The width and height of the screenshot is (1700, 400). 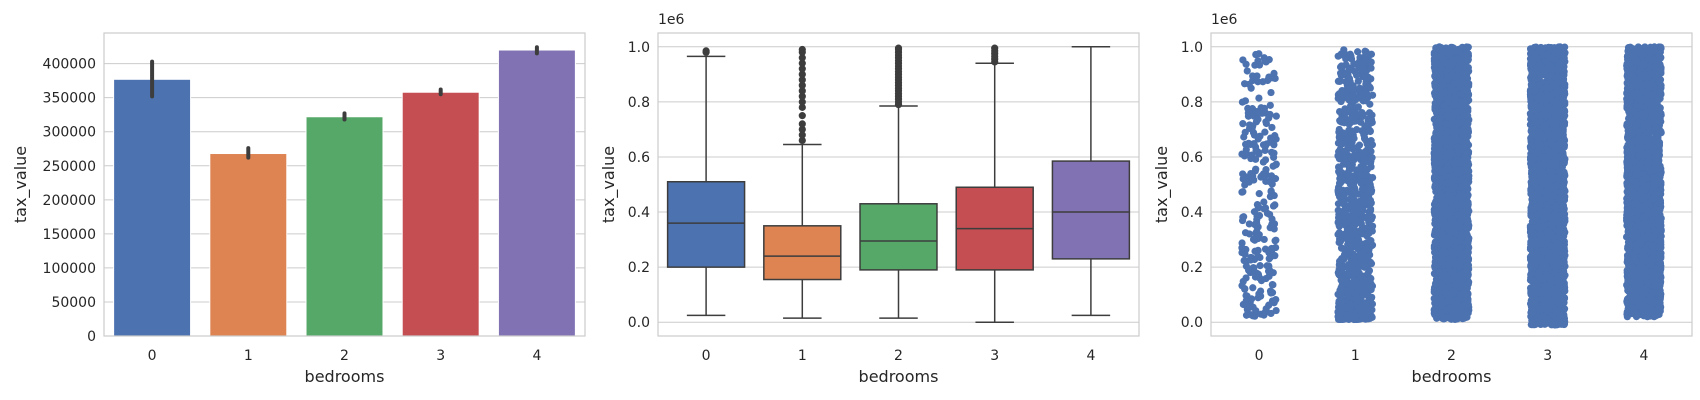 I want to click on y-tick-label: 0.0, so click(x=1192, y=323).